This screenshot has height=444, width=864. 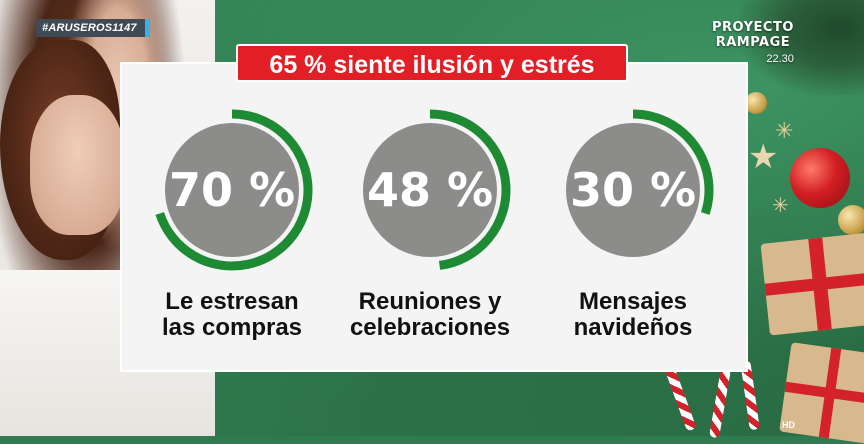 What do you see at coordinates (93, 28) in the screenshot?
I see `hashtag-badge: #ARUSEROS1147` at bounding box center [93, 28].